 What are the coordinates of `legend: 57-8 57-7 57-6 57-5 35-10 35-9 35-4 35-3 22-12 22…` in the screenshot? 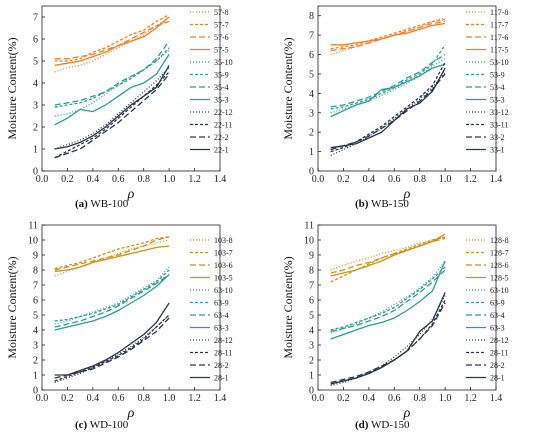 It's located at (211, 81).